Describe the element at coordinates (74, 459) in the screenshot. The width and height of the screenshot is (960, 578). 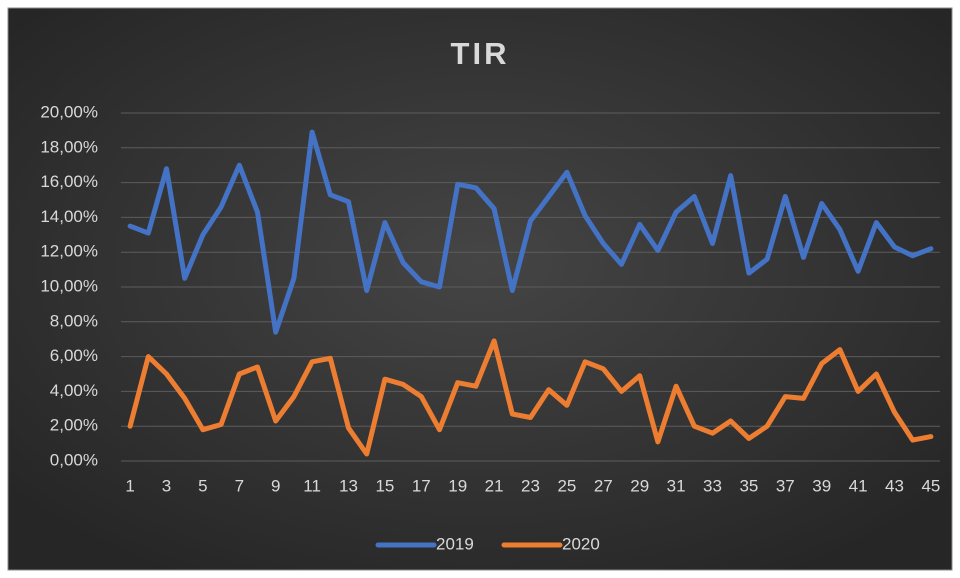
I see `y-tick-label: 0,00%` at that location.